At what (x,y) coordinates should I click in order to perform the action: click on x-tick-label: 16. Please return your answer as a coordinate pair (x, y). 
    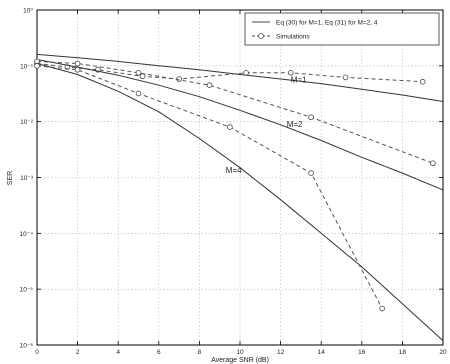
    Looking at the image, I should click on (362, 352).